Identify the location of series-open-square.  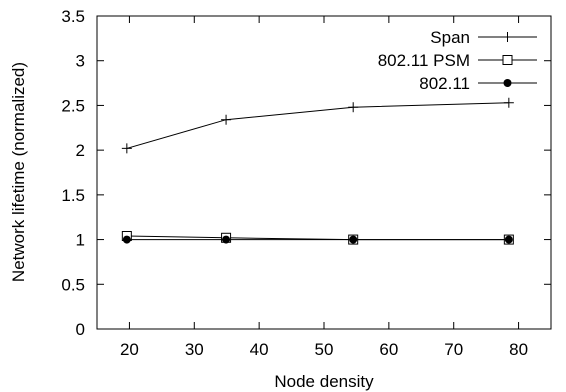
(317, 237).